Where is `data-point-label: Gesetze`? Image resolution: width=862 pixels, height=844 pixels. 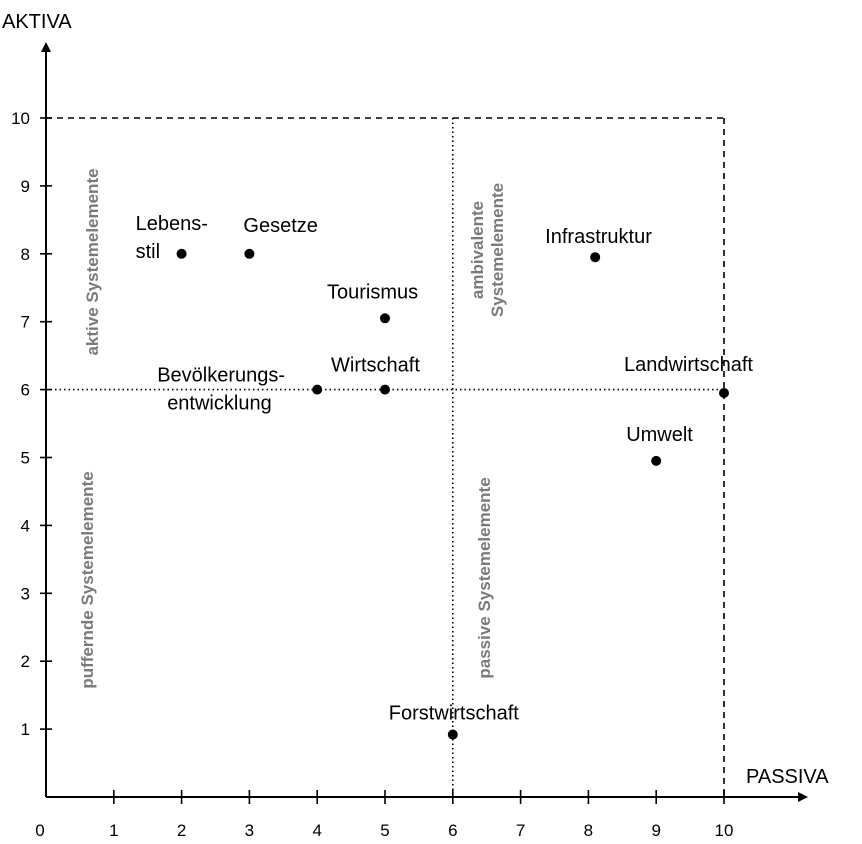 data-point-label: Gesetze is located at coordinates (280, 226).